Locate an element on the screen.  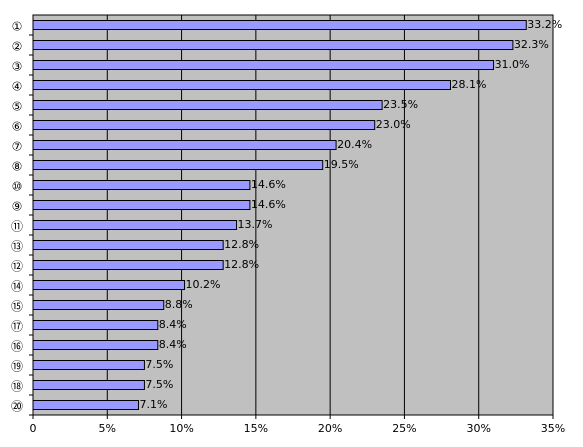
category-label: ⑨ is located at coordinates (17, 207).